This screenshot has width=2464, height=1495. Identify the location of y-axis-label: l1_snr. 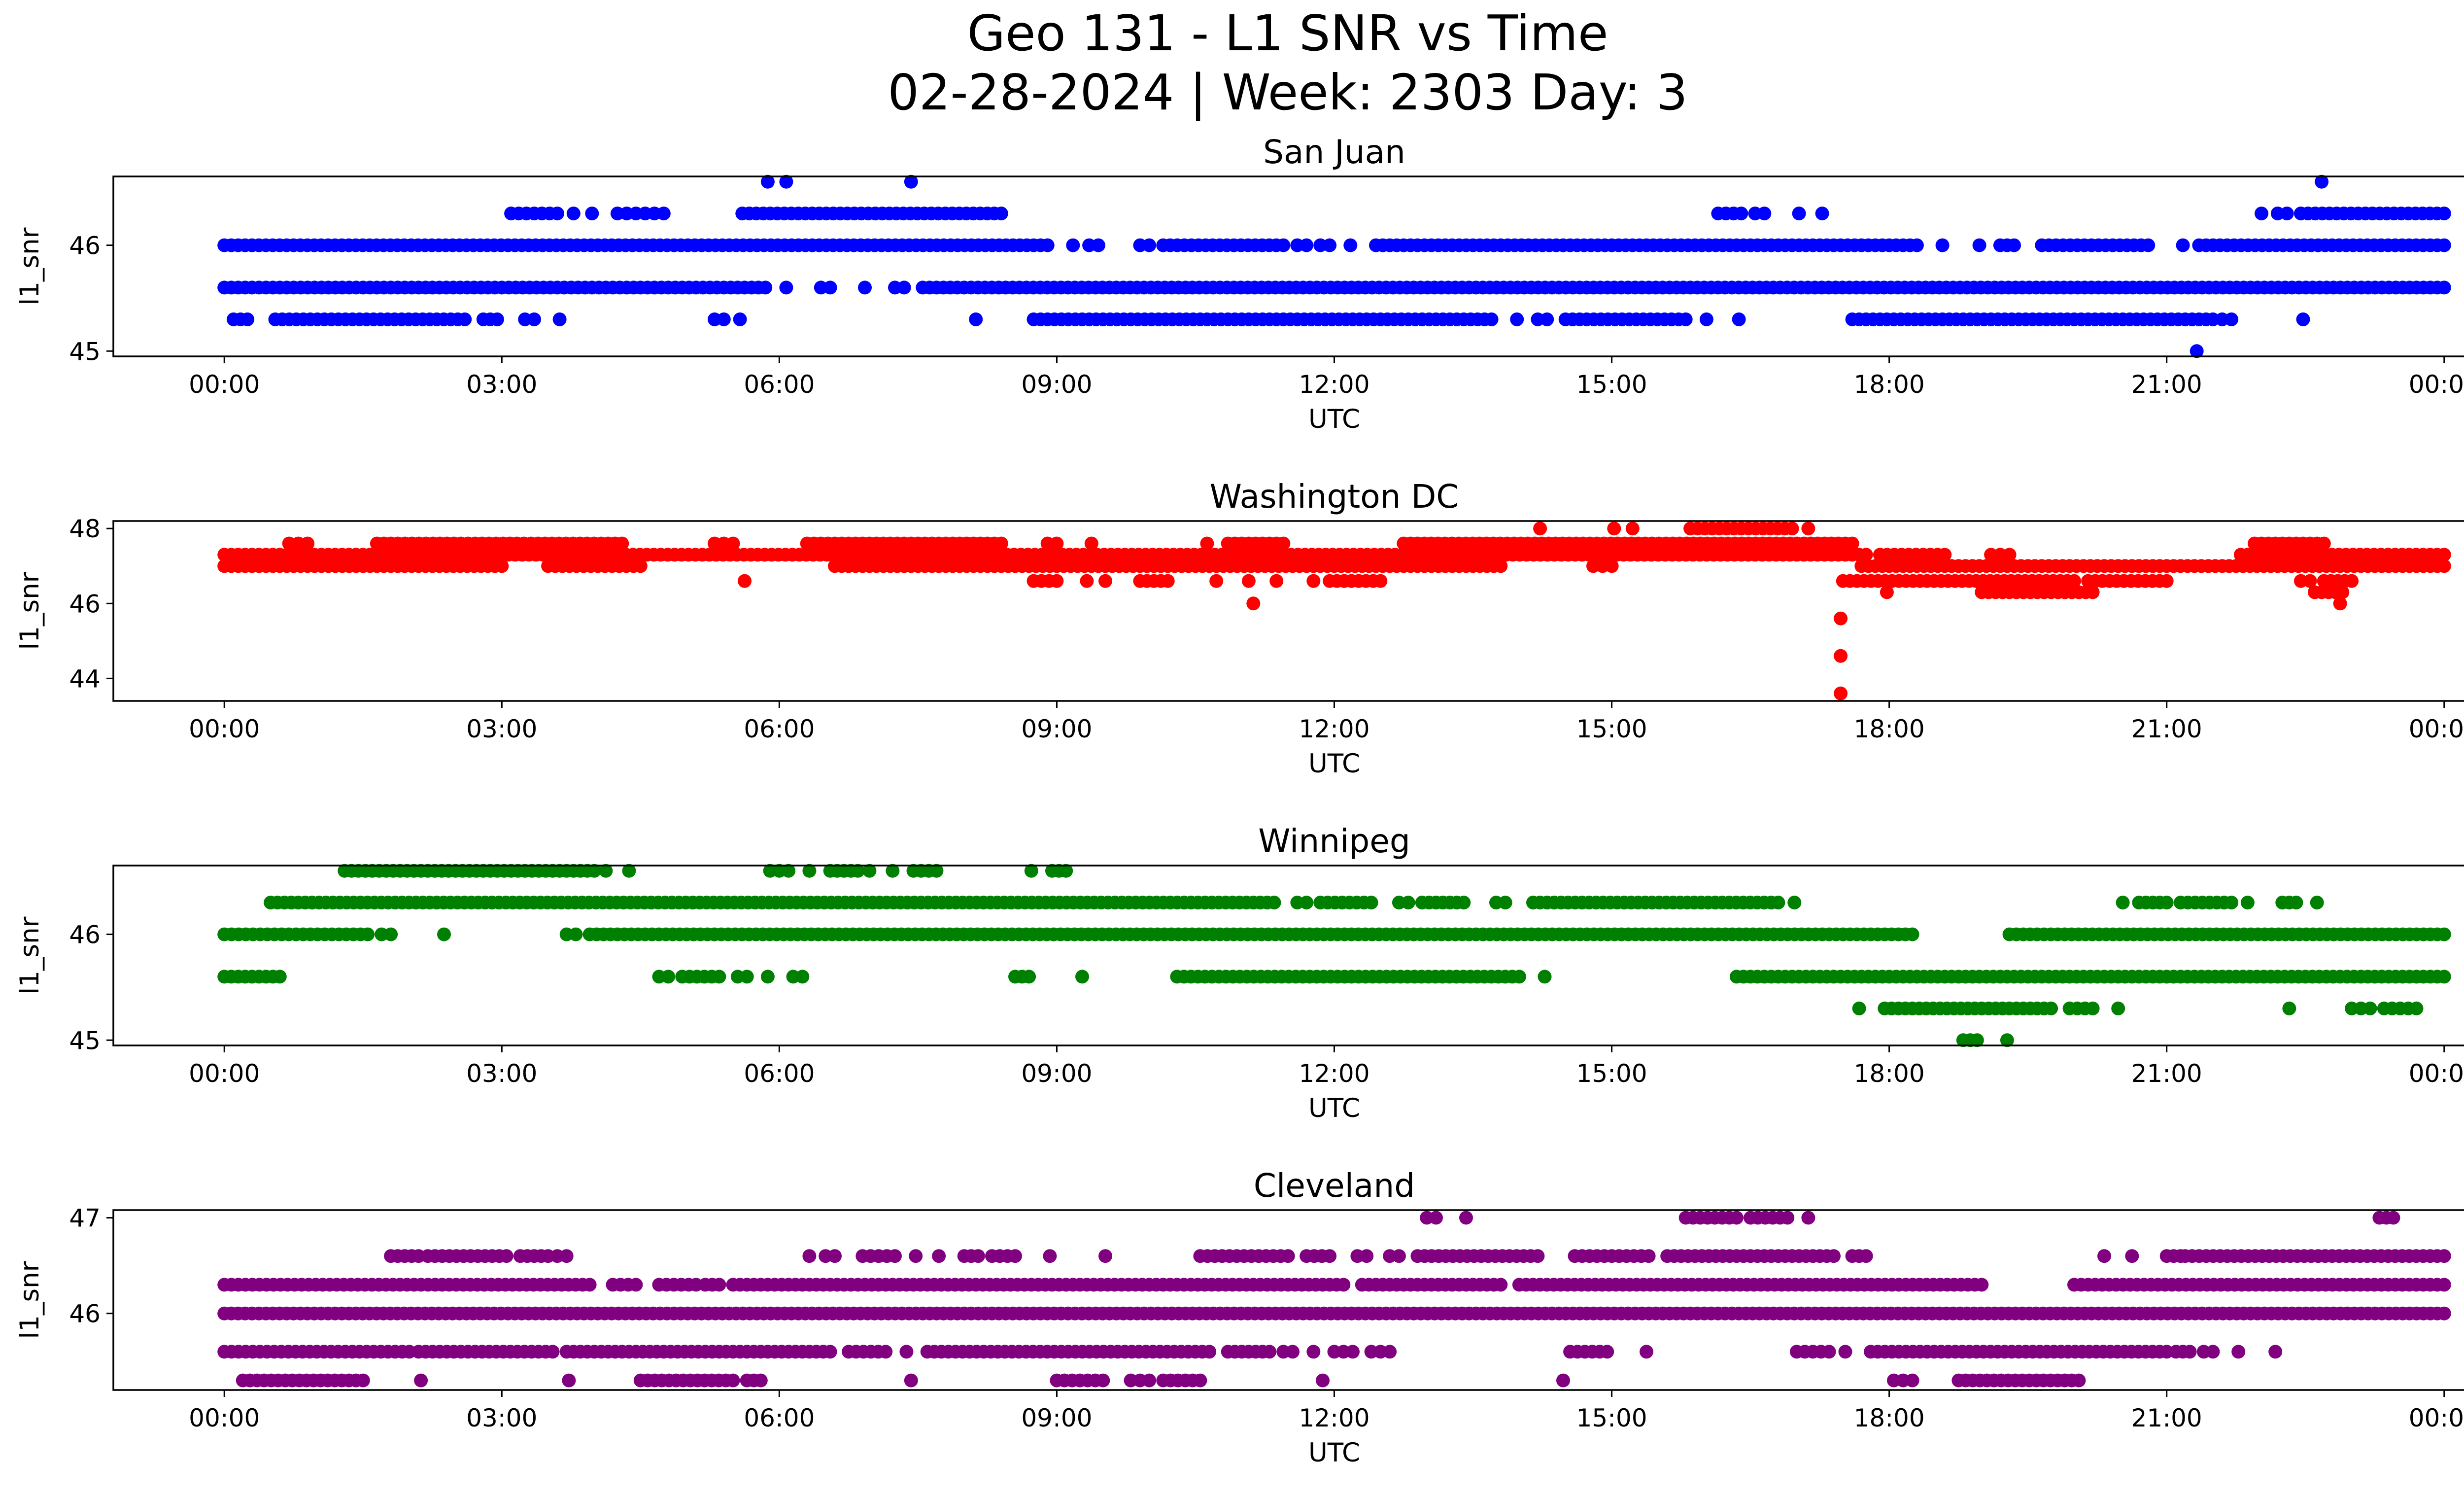
(30, 1300).